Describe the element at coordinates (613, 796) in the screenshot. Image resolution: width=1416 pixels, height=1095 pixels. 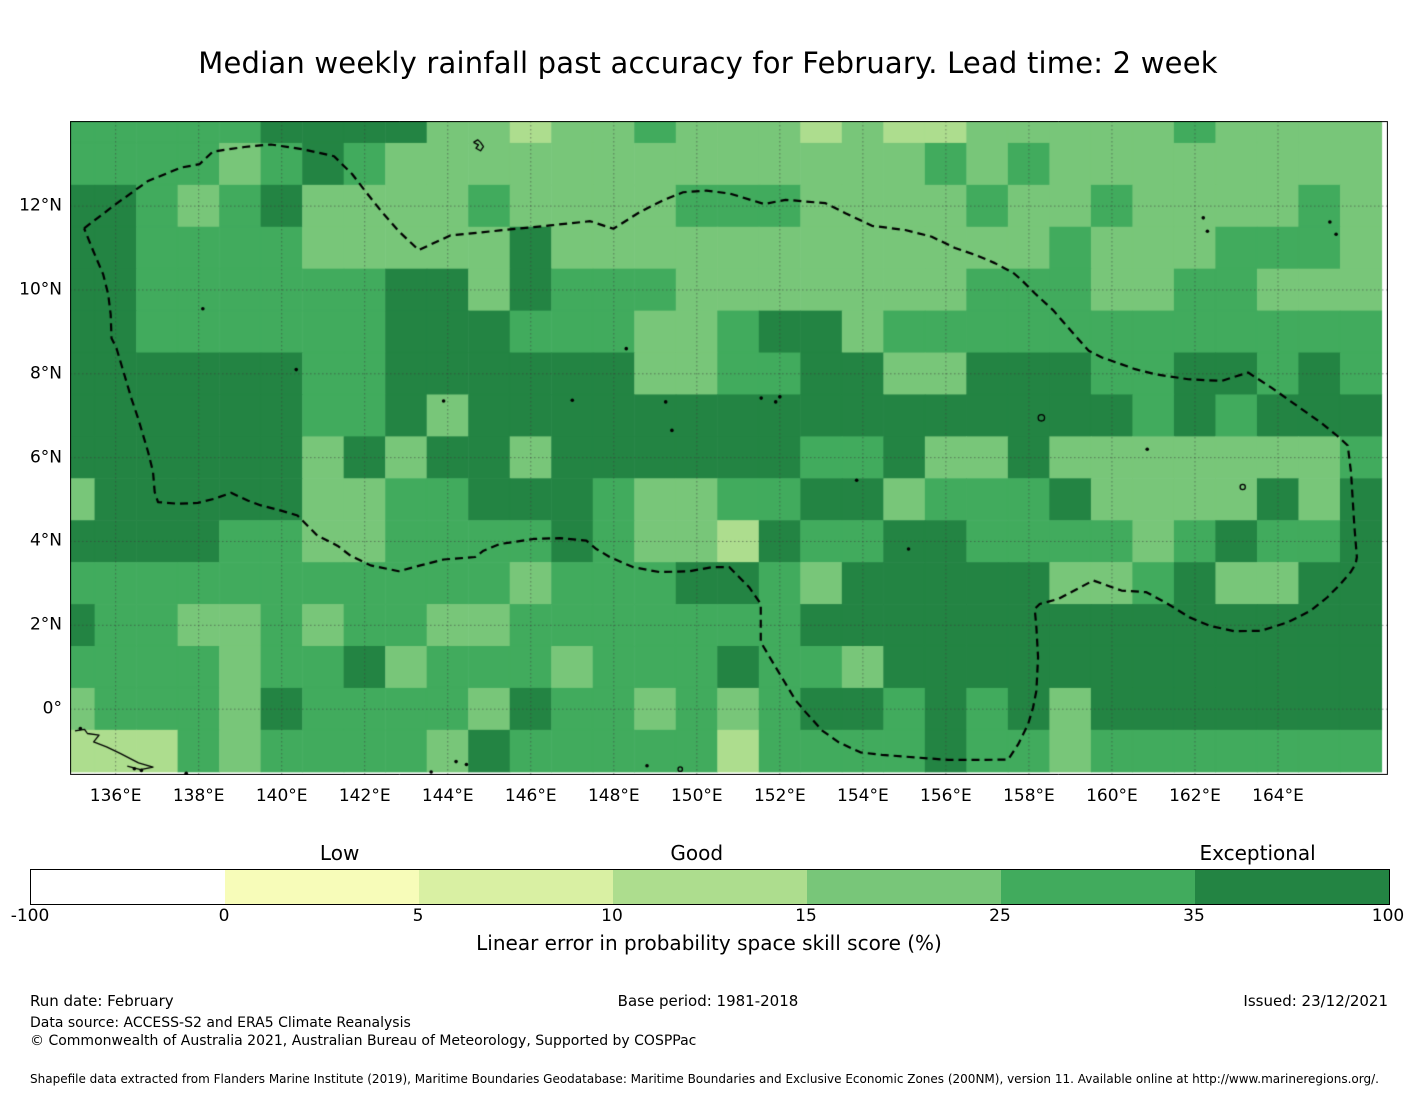
I see `lon-tick-label: 148°E` at that location.